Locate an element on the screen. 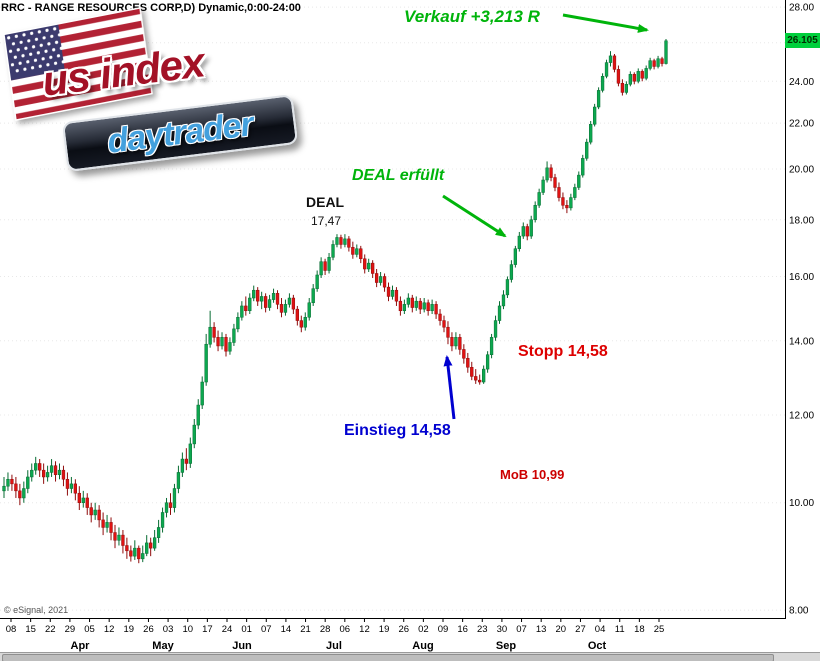  y-axis-label: 20.00 is located at coordinates (801, 170).